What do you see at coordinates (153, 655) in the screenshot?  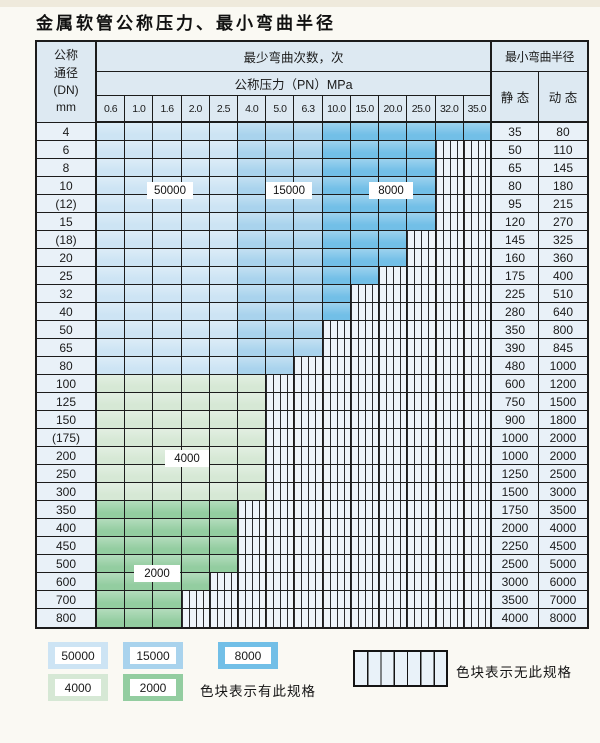 I see `legend-swatch-15000: 15000` at bounding box center [153, 655].